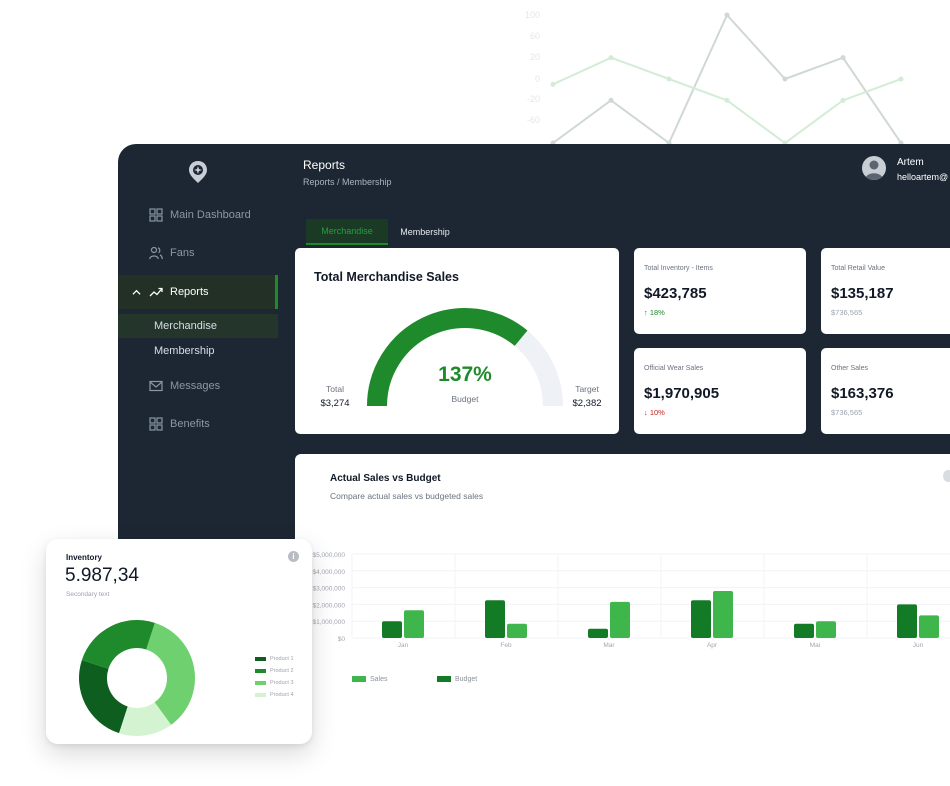  What do you see at coordinates (156, 386) in the screenshot?
I see `mail-icon` at bounding box center [156, 386].